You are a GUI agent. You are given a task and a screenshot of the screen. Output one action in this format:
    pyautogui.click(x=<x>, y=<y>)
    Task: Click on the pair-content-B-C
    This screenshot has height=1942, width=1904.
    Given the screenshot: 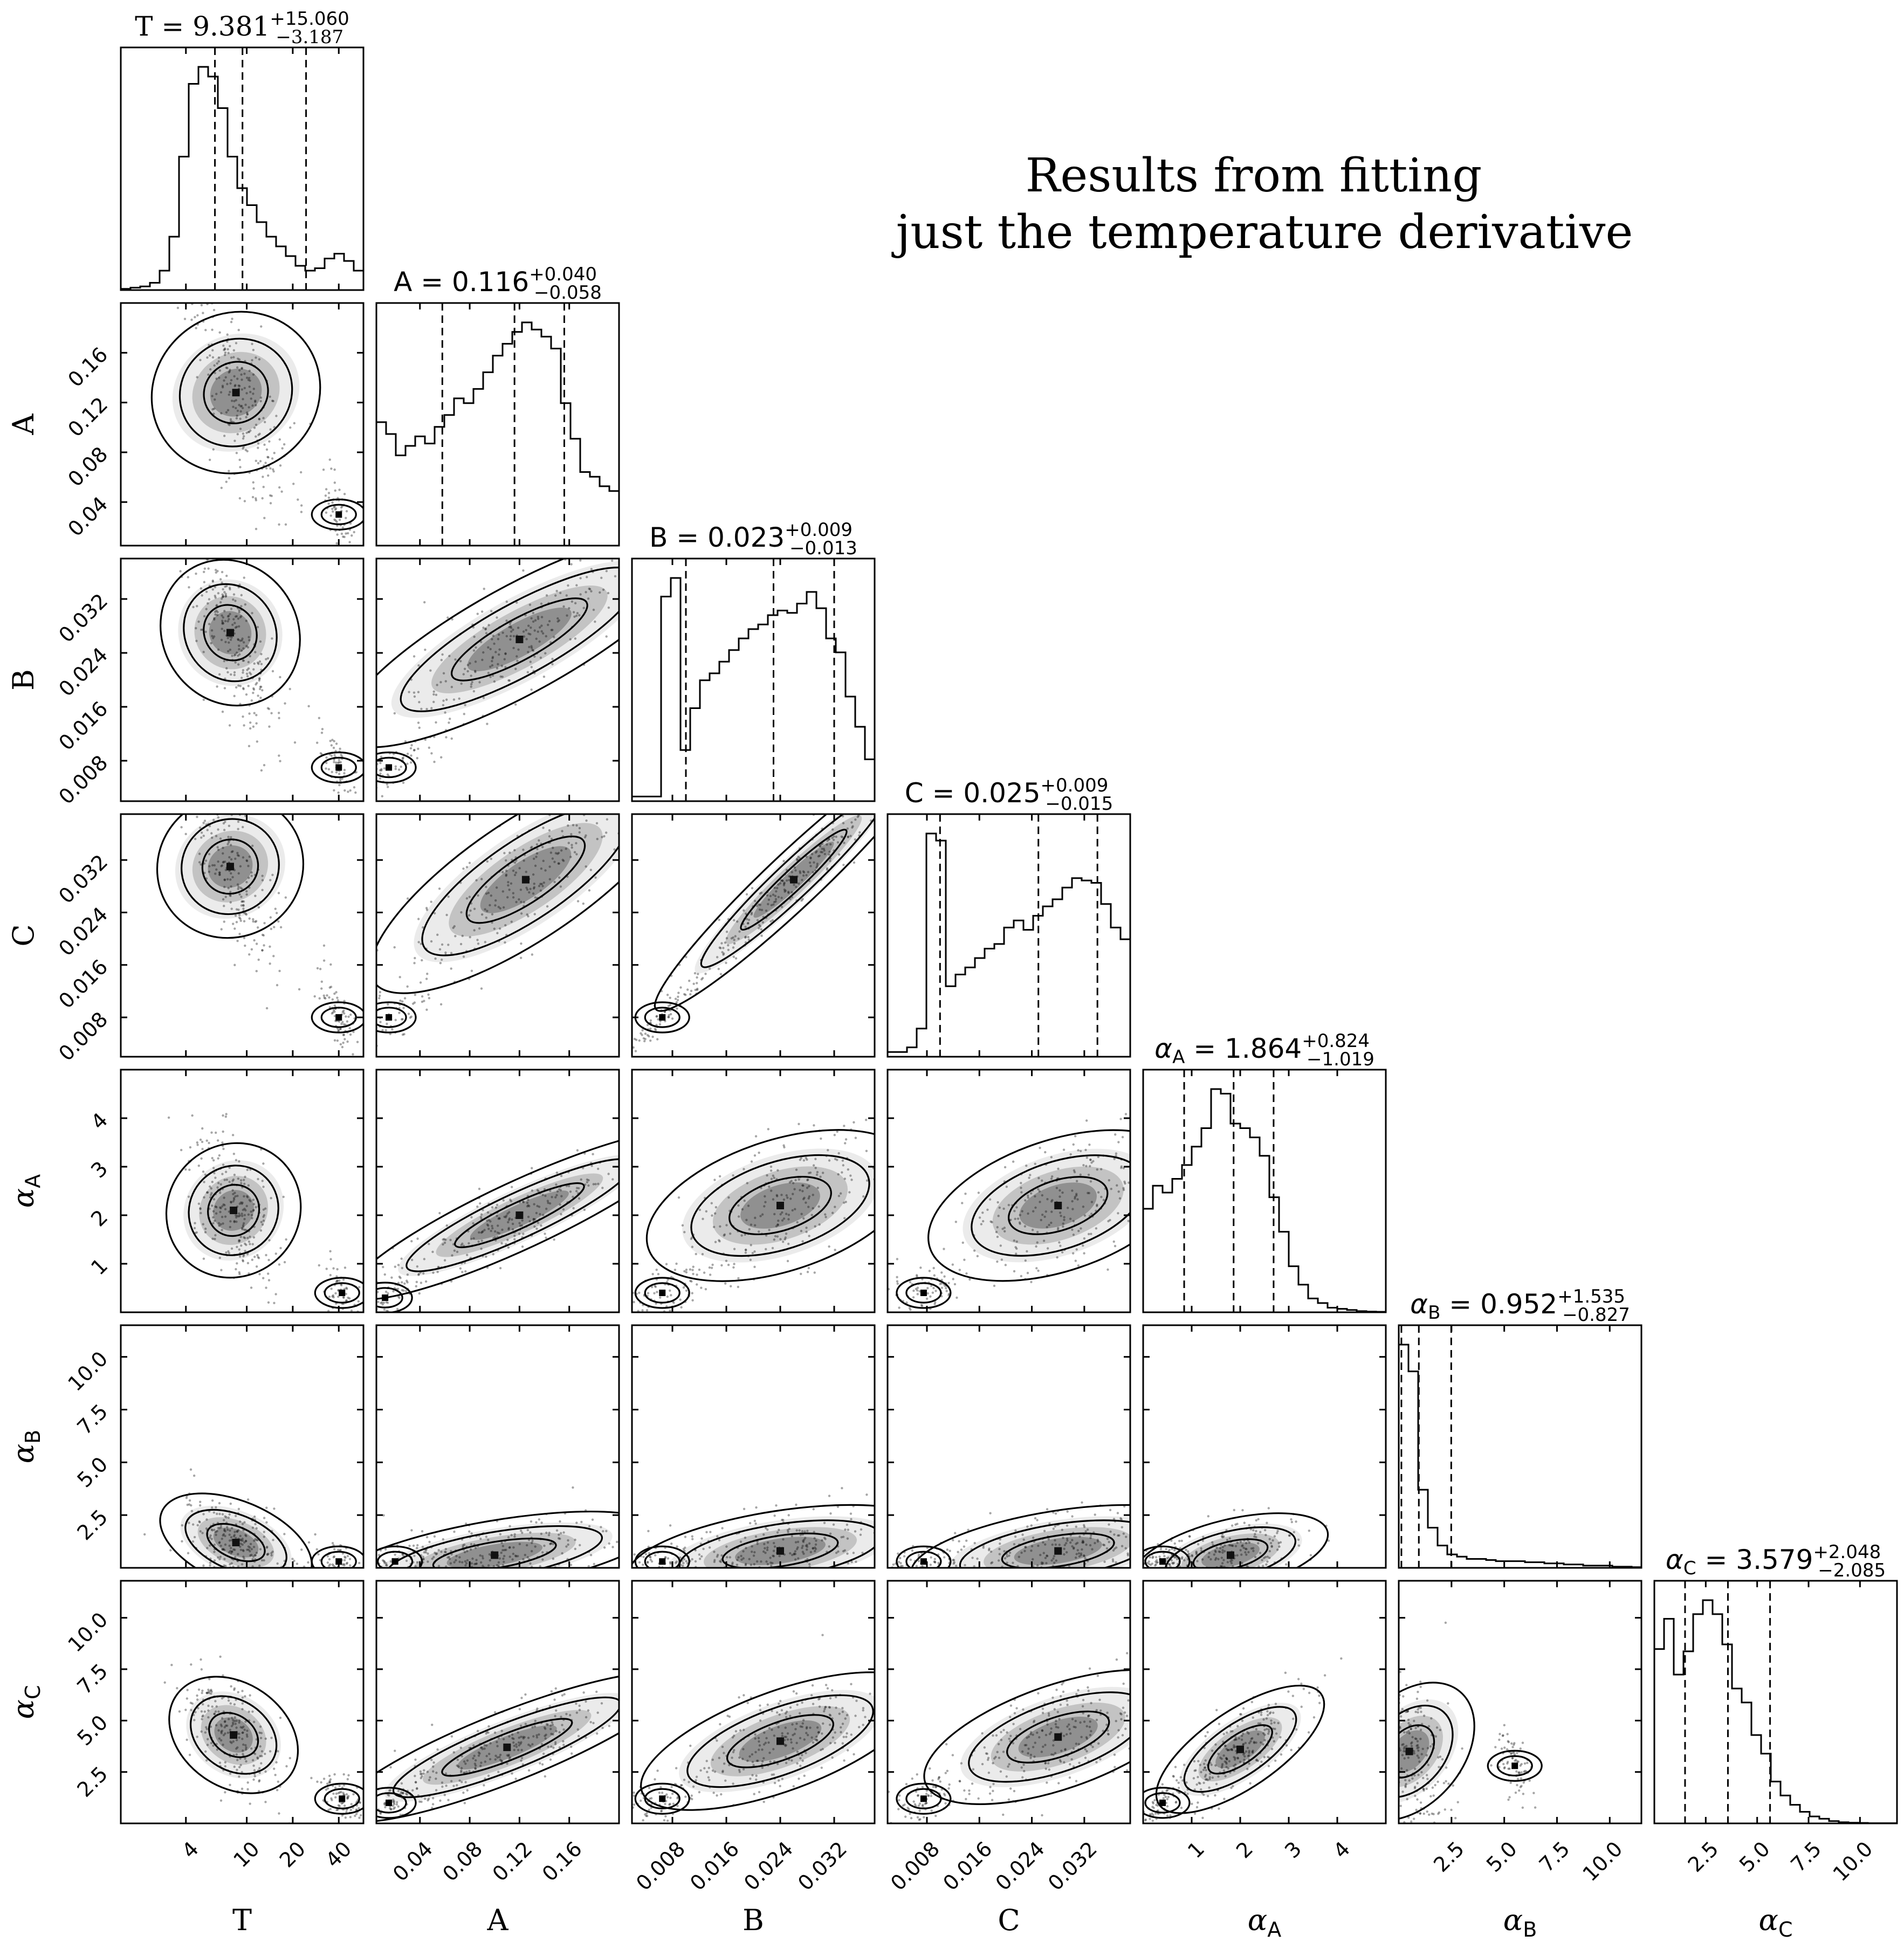 What is the action you would take?
    pyautogui.click(x=753, y=933)
    